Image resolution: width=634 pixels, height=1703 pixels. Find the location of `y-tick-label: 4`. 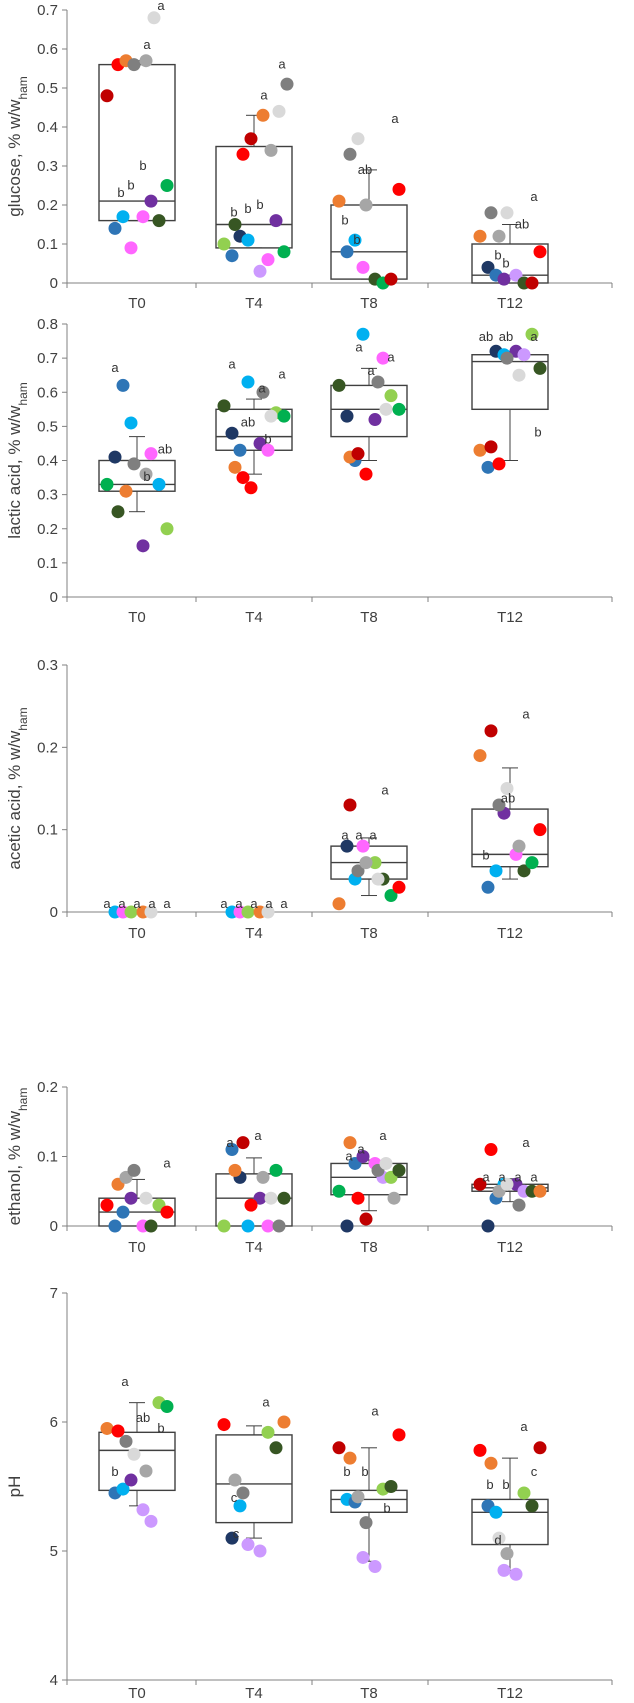

y-tick-label: 4 is located at coordinates (54, 1680).